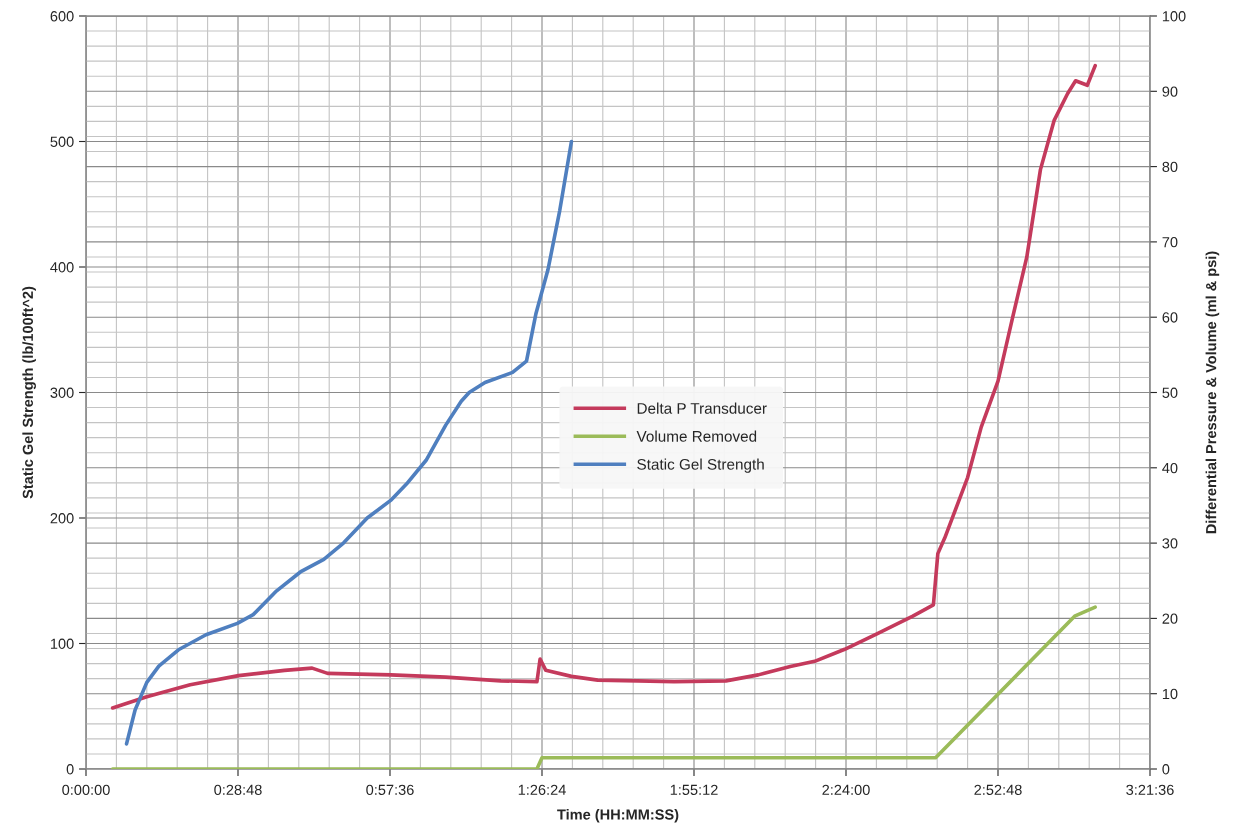 The width and height of the screenshot is (1234, 832). Describe the element at coordinates (998, 789) in the screenshot. I see `x-tick-label: 2:52:48` at that location.